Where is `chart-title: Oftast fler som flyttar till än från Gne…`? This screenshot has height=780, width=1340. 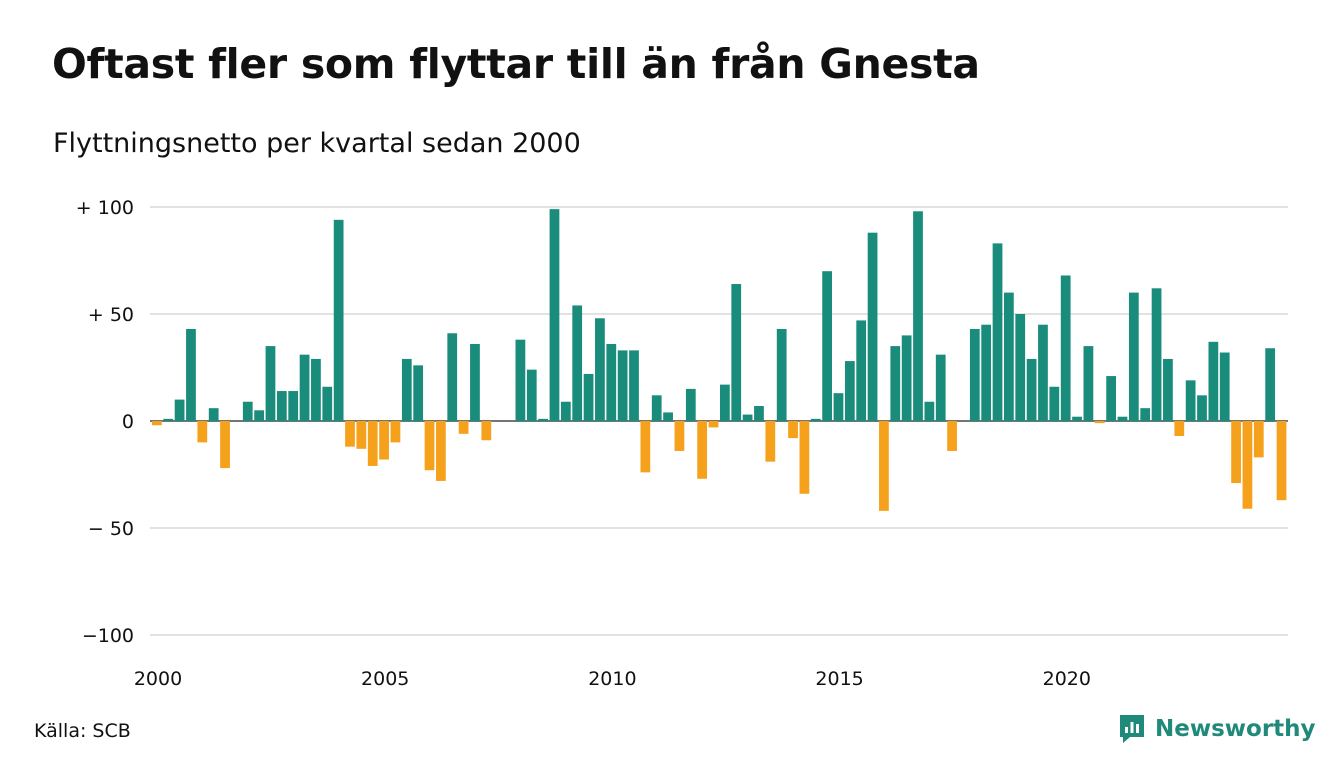
chart-title: Oftast fler som flyttar till än från Gne… is located at coordinates (516, 64).